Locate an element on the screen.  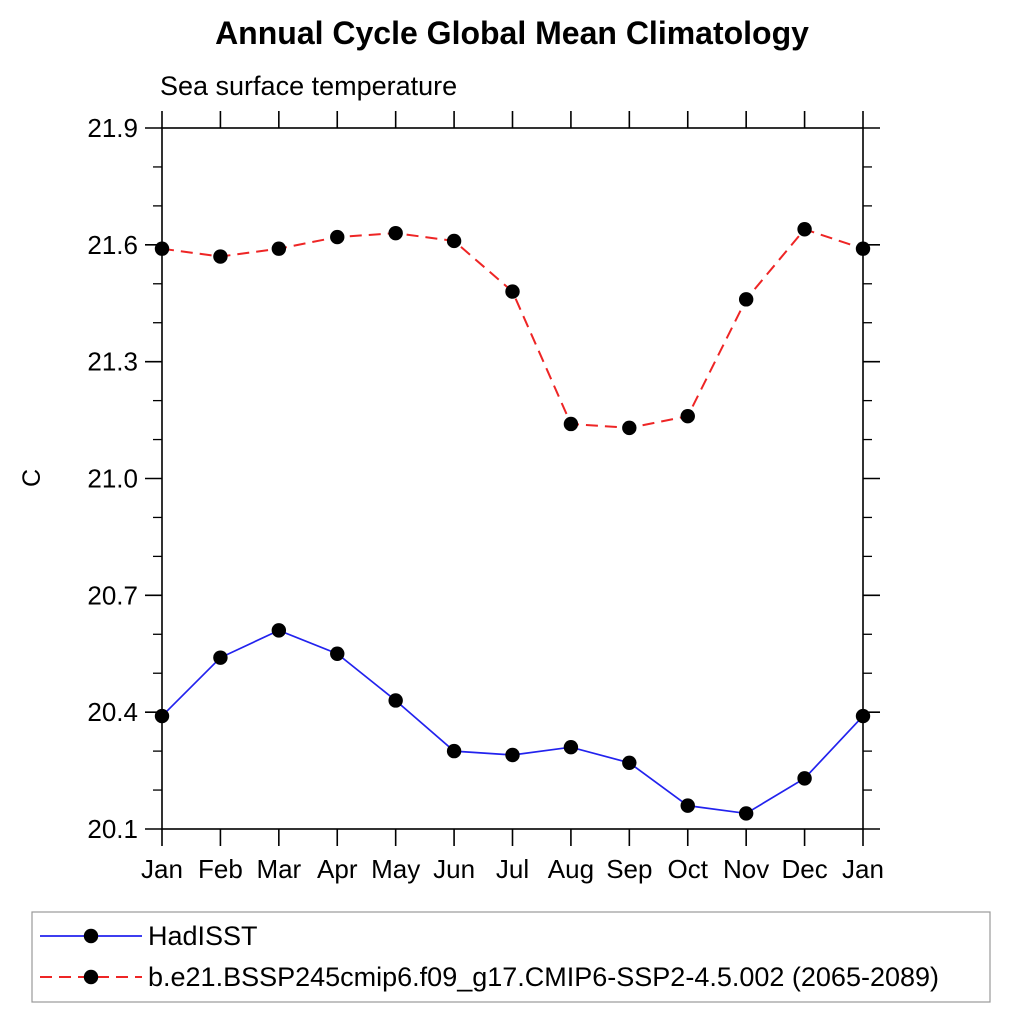
chart-subtitle: Sea surface temperature is located at coordinates (308, 86).